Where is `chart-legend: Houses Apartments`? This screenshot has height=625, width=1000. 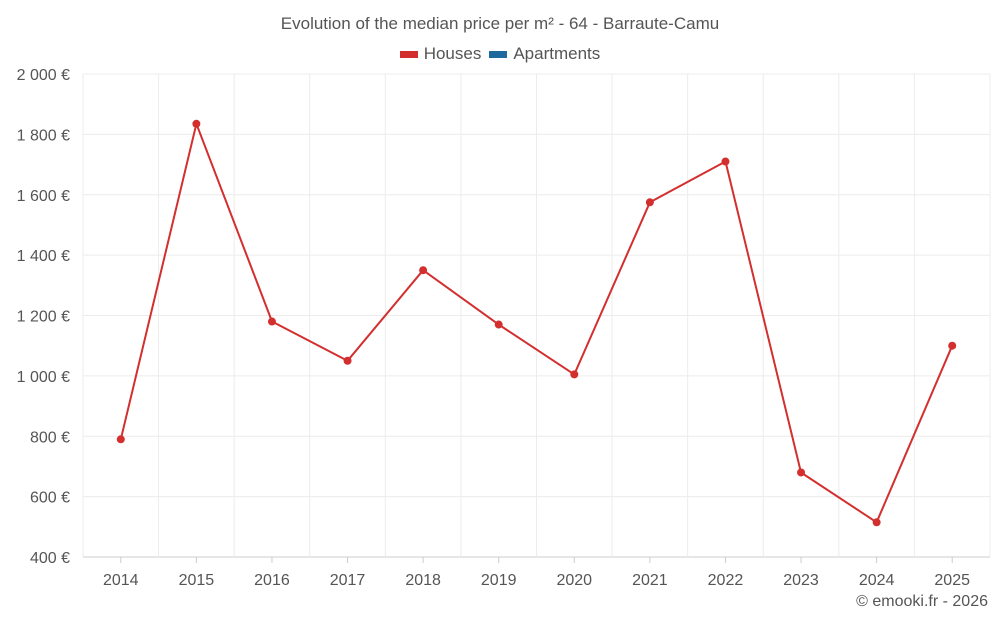 chart-legend: Houses Apartments is located at coordinates (500, 54).